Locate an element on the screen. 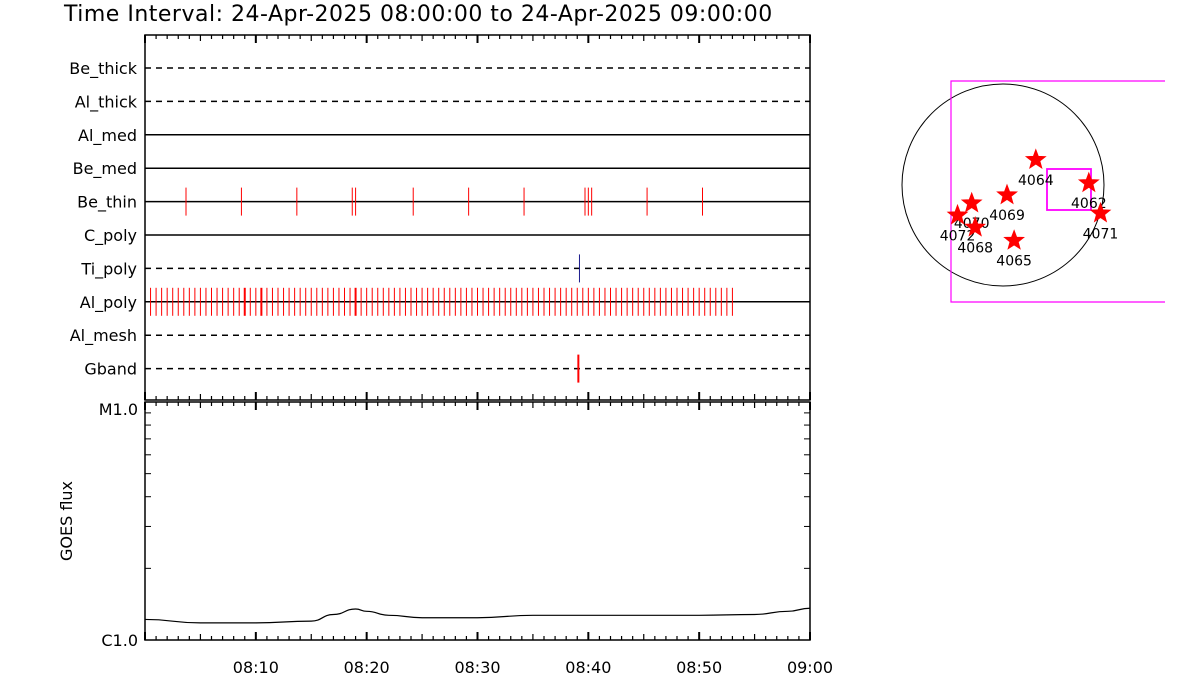  row-label-be-thin: Be_thin is located at coordinates (107, 203).